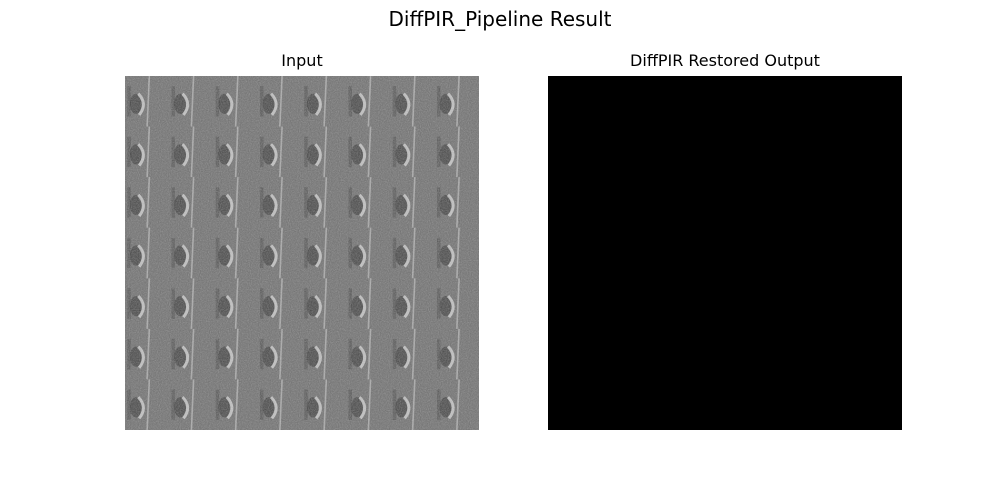  I want to click on input-panel-title: Input, so click(302, 60).